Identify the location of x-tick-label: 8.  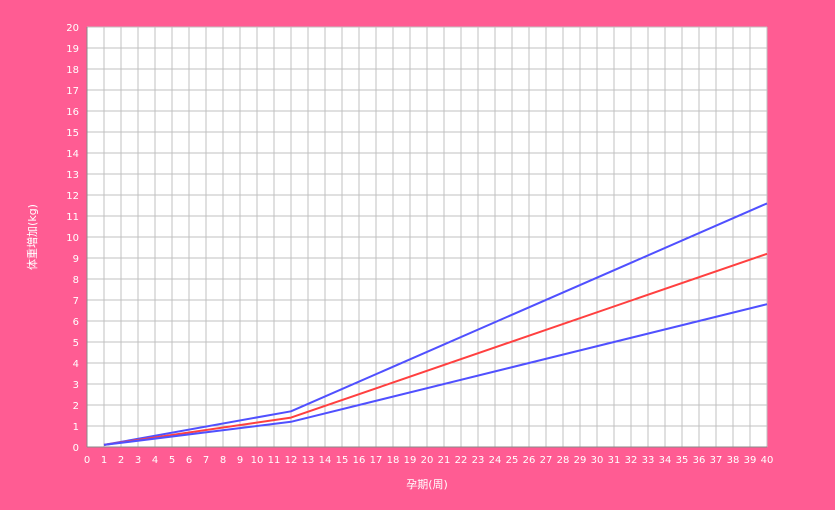
(223, 460).